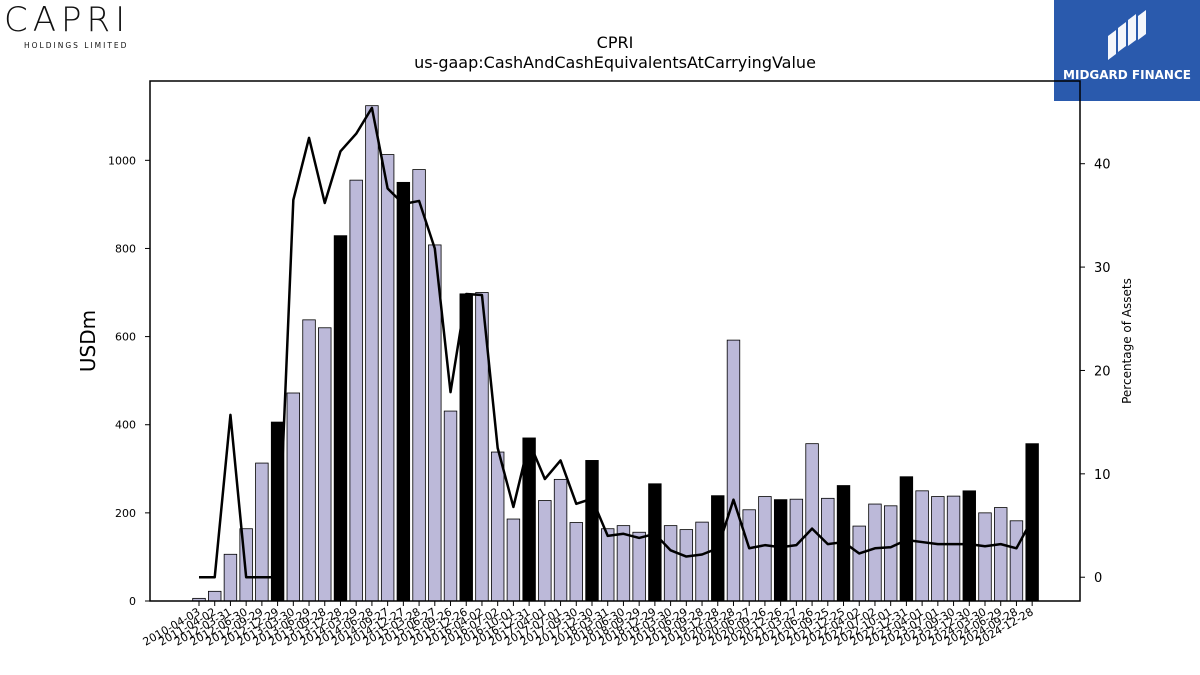  What do you see at coordinates (125, 513) in the screenshot?
I see `y-tick-label: 200` at bounding box center [125, 513].